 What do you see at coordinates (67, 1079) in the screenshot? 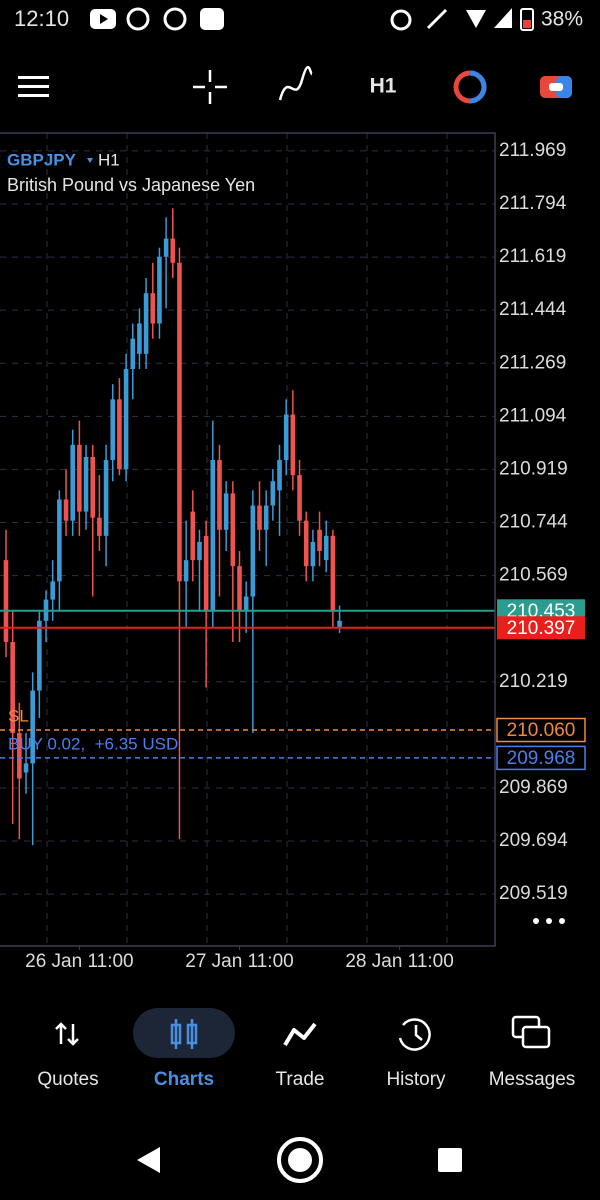
I see `nav-label: Quotes` at bounding box center [67, 1079].